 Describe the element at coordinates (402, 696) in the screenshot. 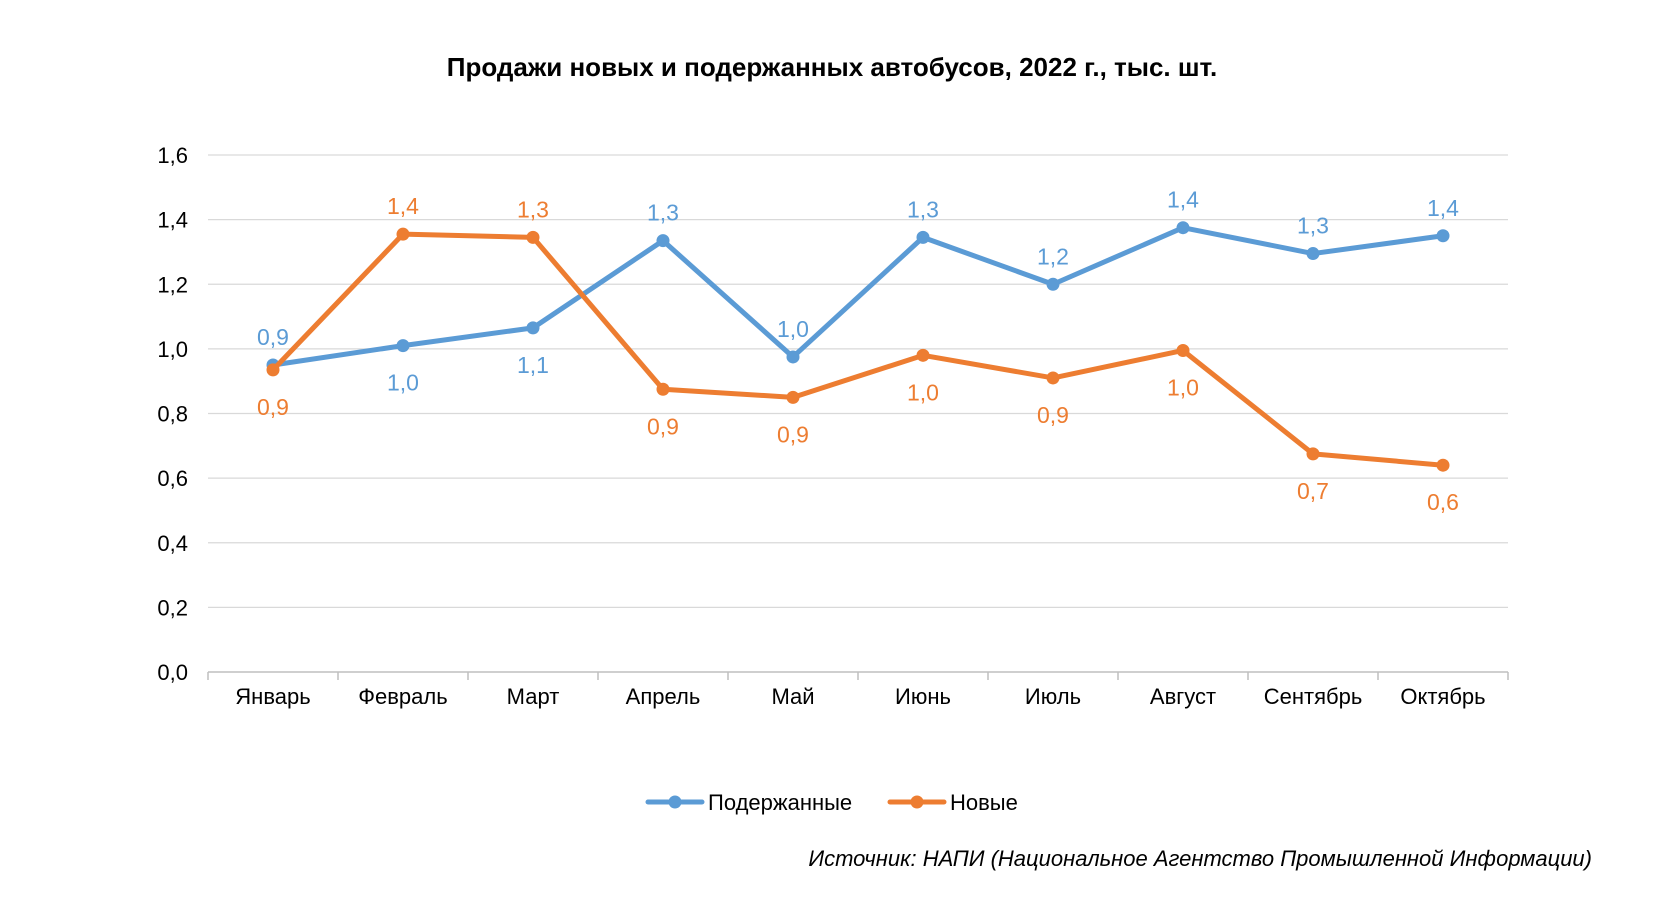

I see `x-tick-label: Февраль` at that location.